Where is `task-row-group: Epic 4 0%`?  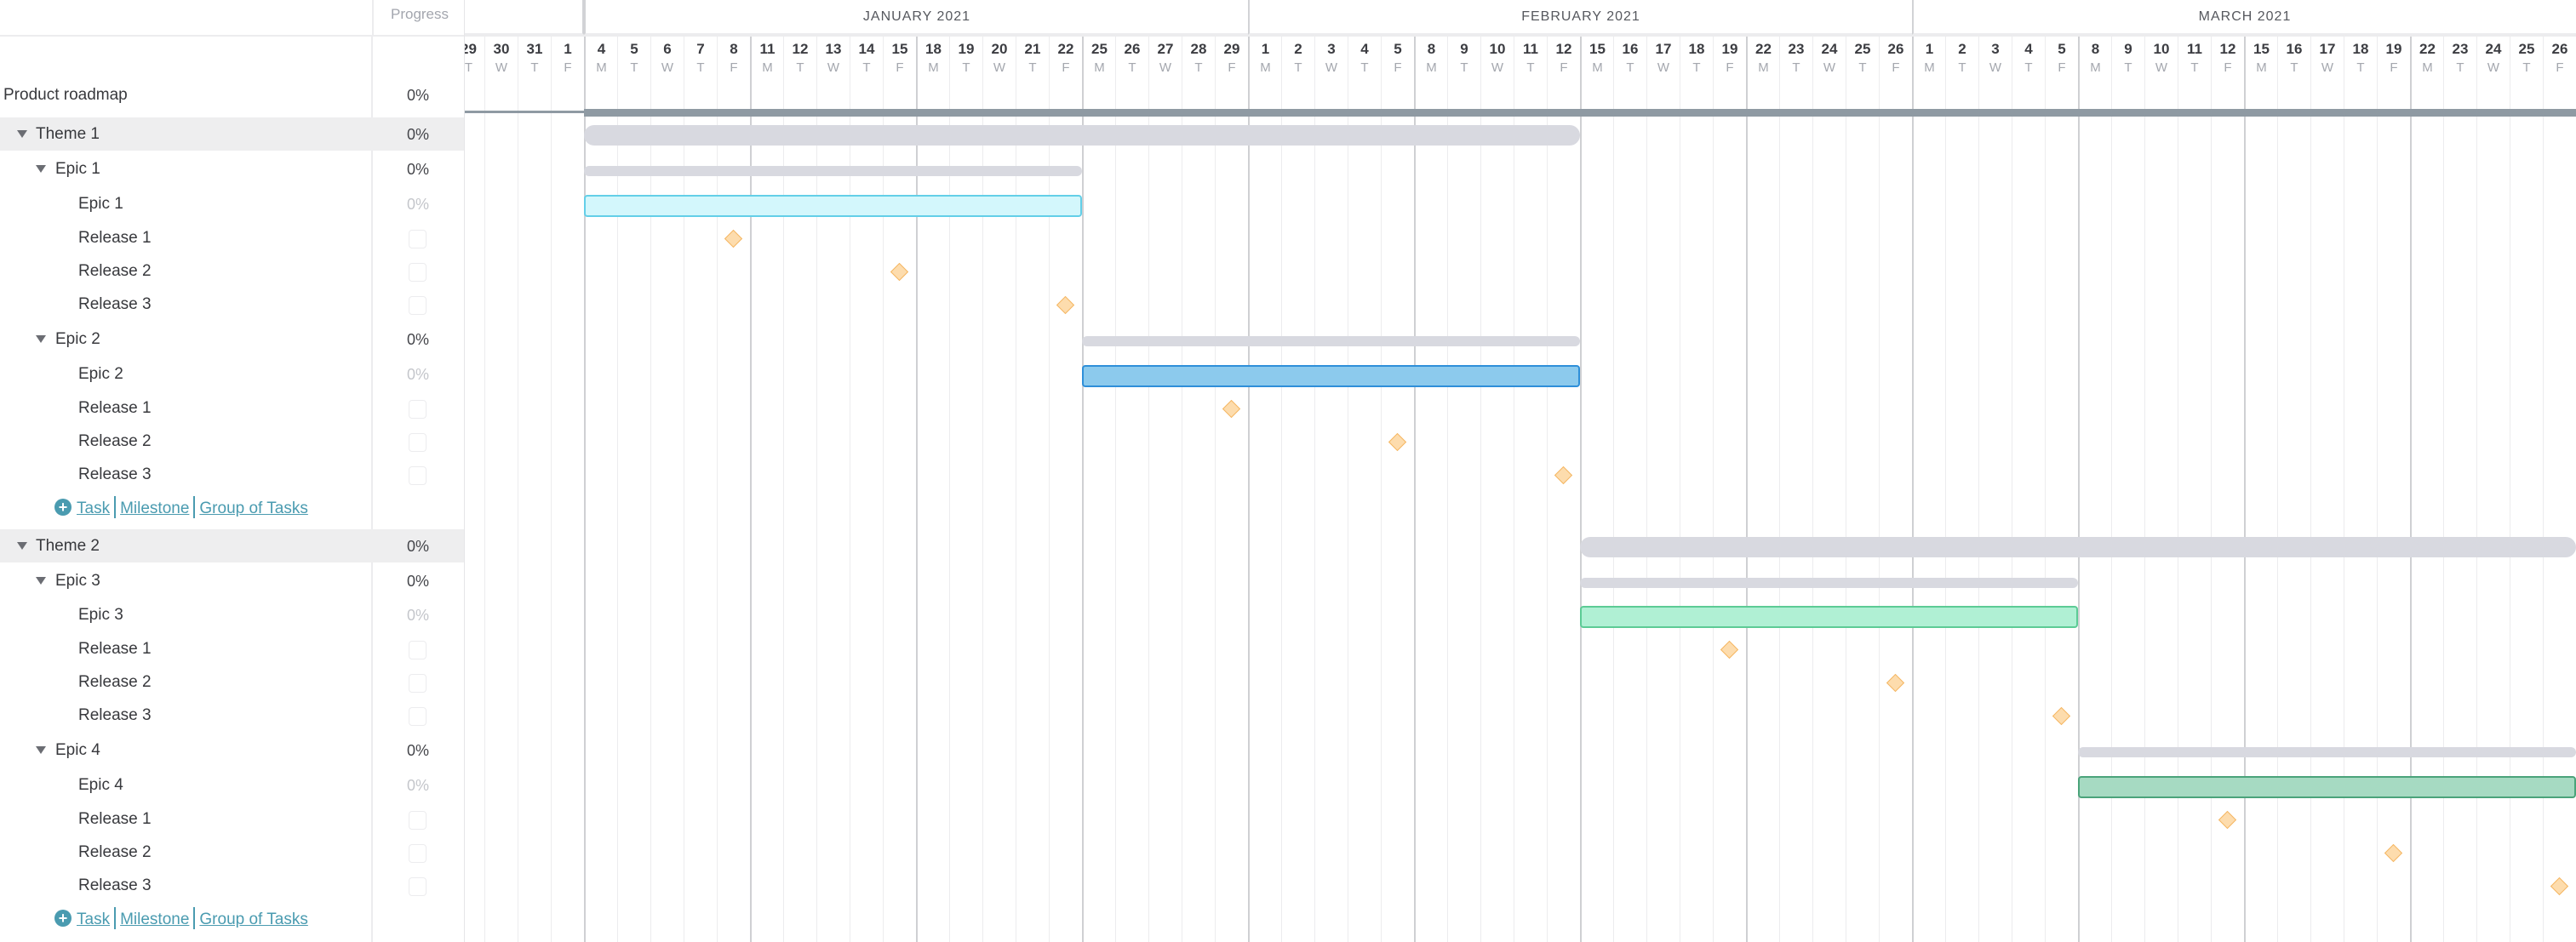
task-row-group: Epic 4 0% is located at coordinates (232, 751).